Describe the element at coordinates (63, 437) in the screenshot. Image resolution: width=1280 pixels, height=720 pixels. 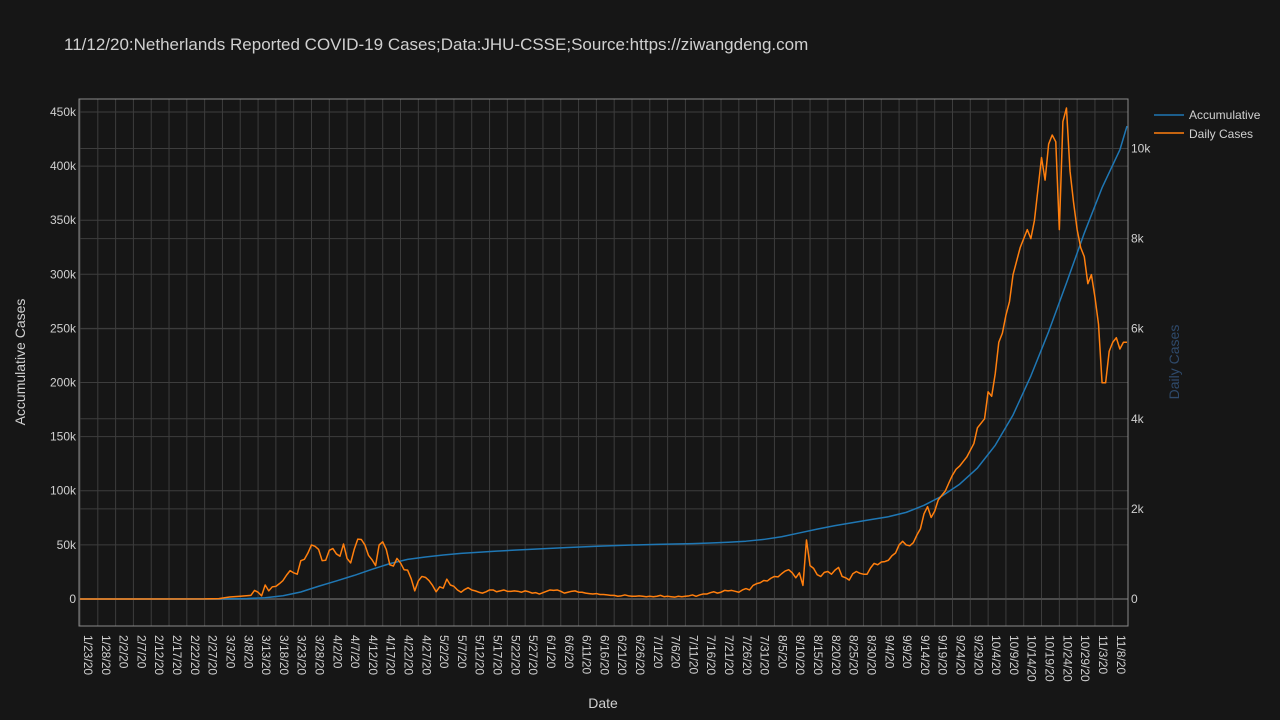
I see `y-tick-label: 150k` at that location.